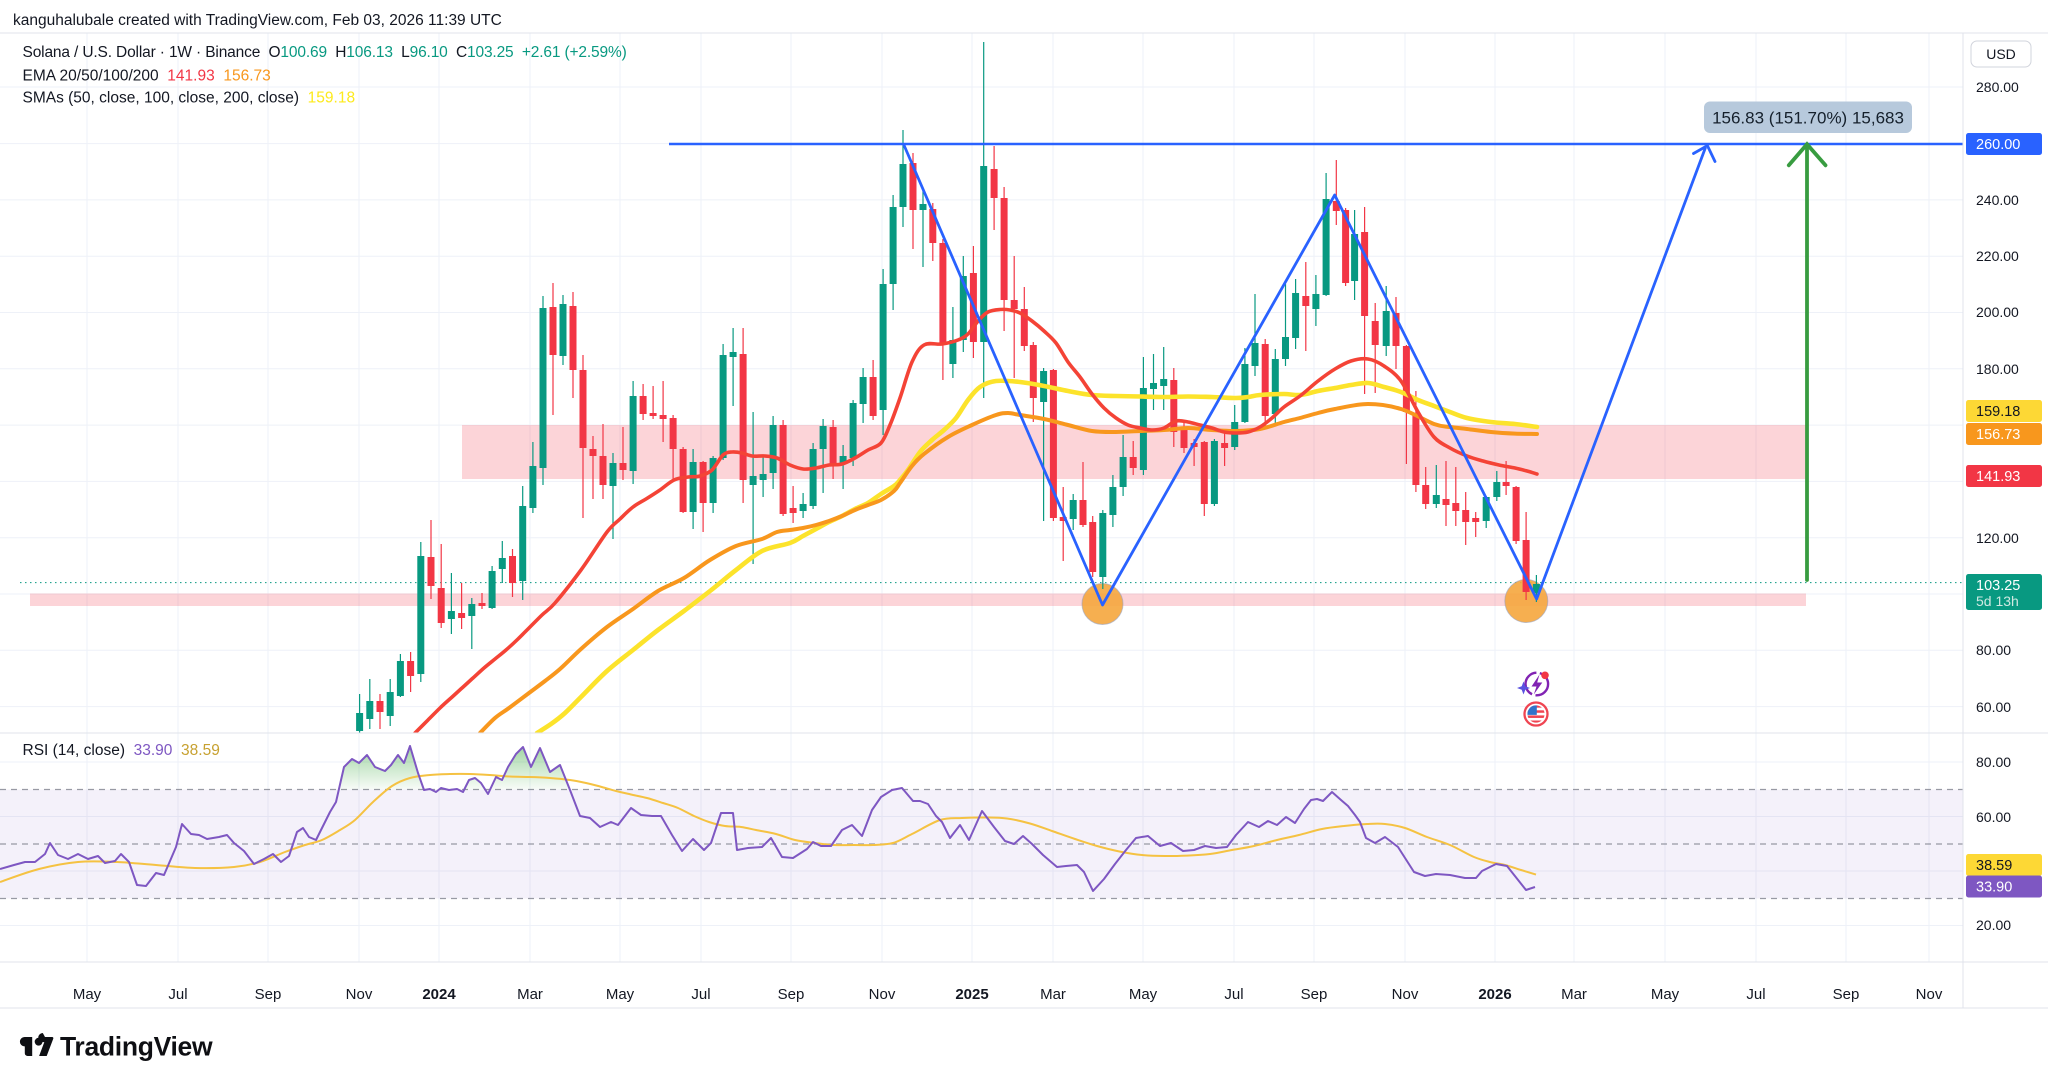  I want to click on svg-text: 240.00, so click(1997, 200).